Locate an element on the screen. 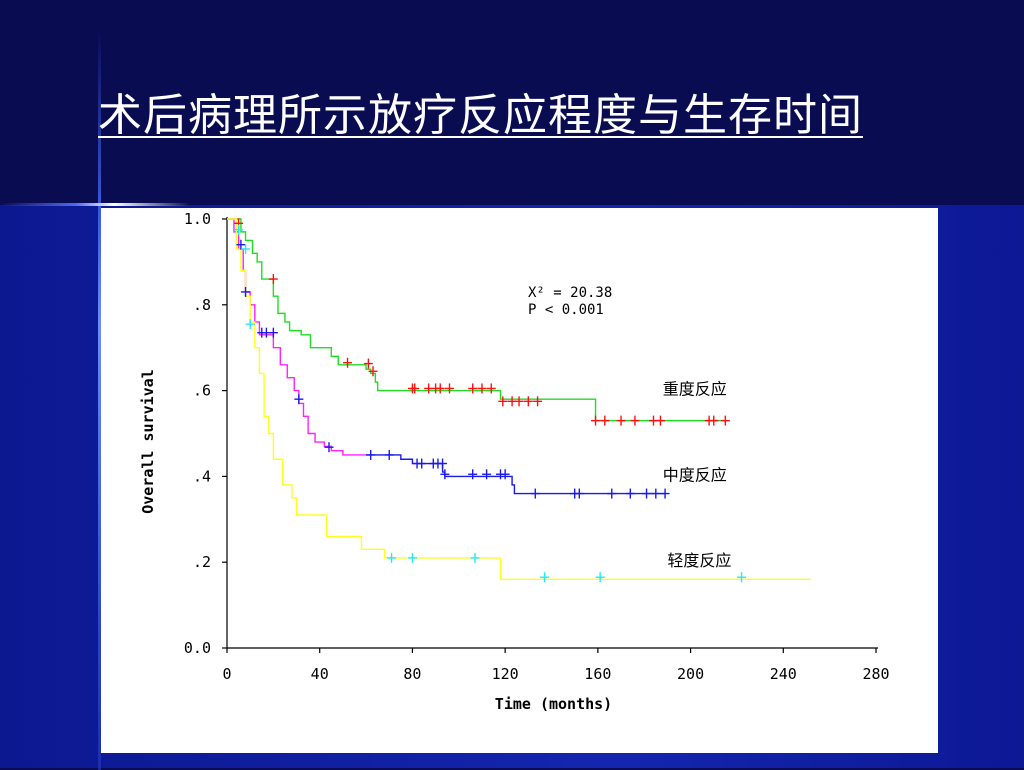 The height and width of the screenshot is (770, 1024). y-tick-label: .4 is located at coordinates (202, 476).